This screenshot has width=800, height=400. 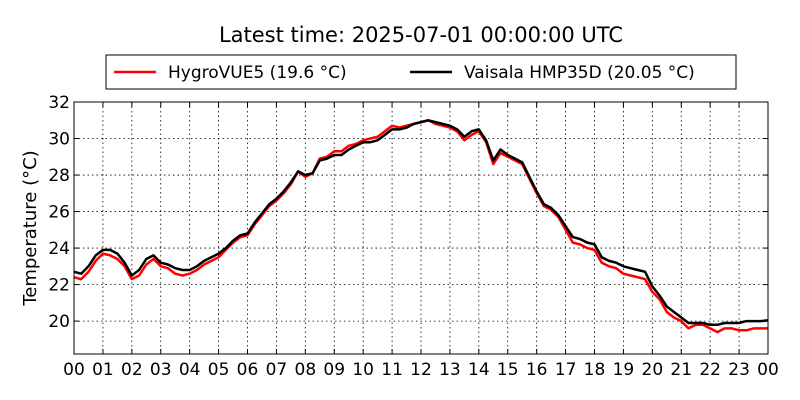 I want to click on y-tick-label: 22, so click(x=59, y=286).